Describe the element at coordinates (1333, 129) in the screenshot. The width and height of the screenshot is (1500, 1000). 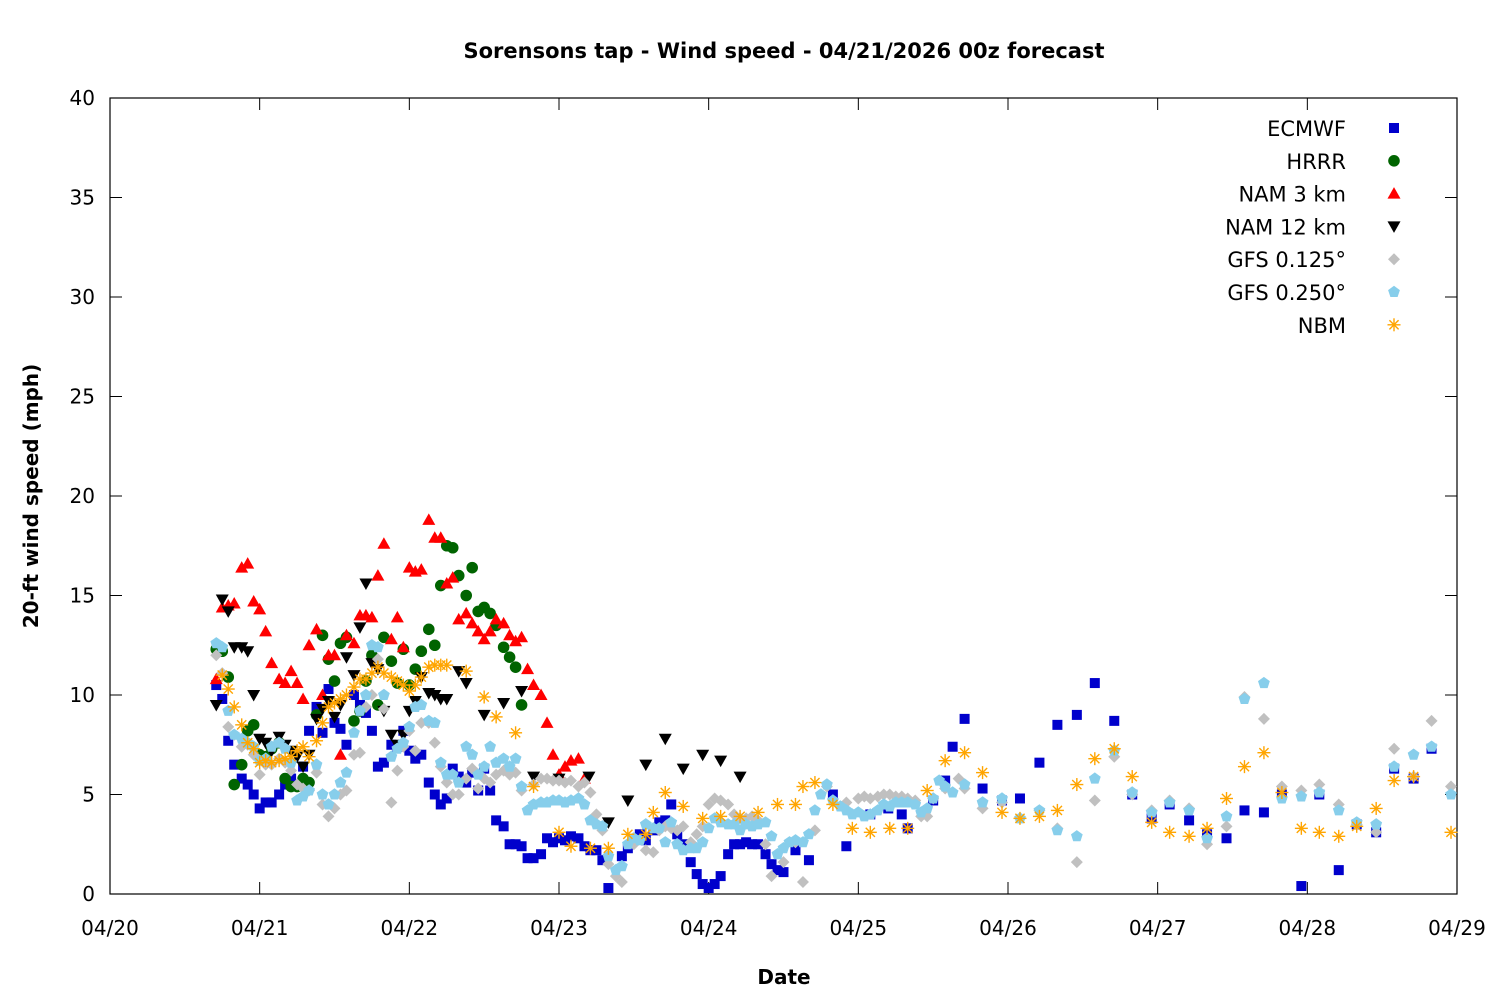
I see `legend-item: ECMWF` at that location.